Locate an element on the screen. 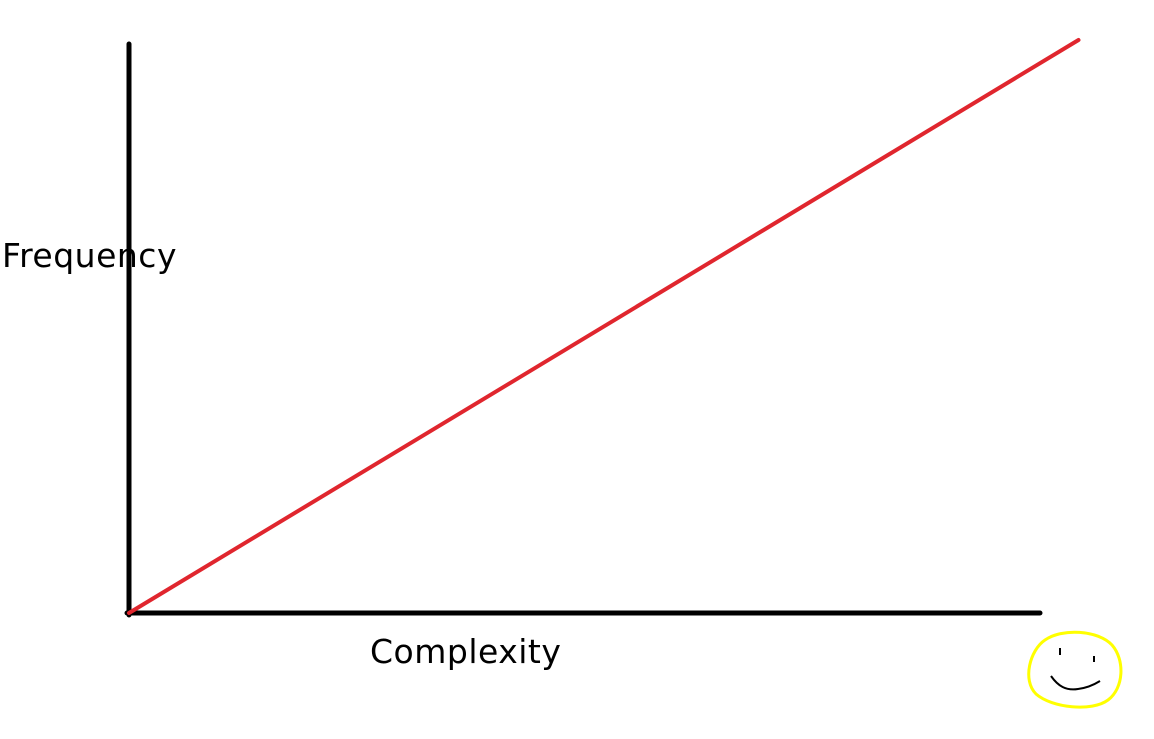 This screenshot has width=1154, height=739. smiley-outline is located at coordinates (1075, 669).